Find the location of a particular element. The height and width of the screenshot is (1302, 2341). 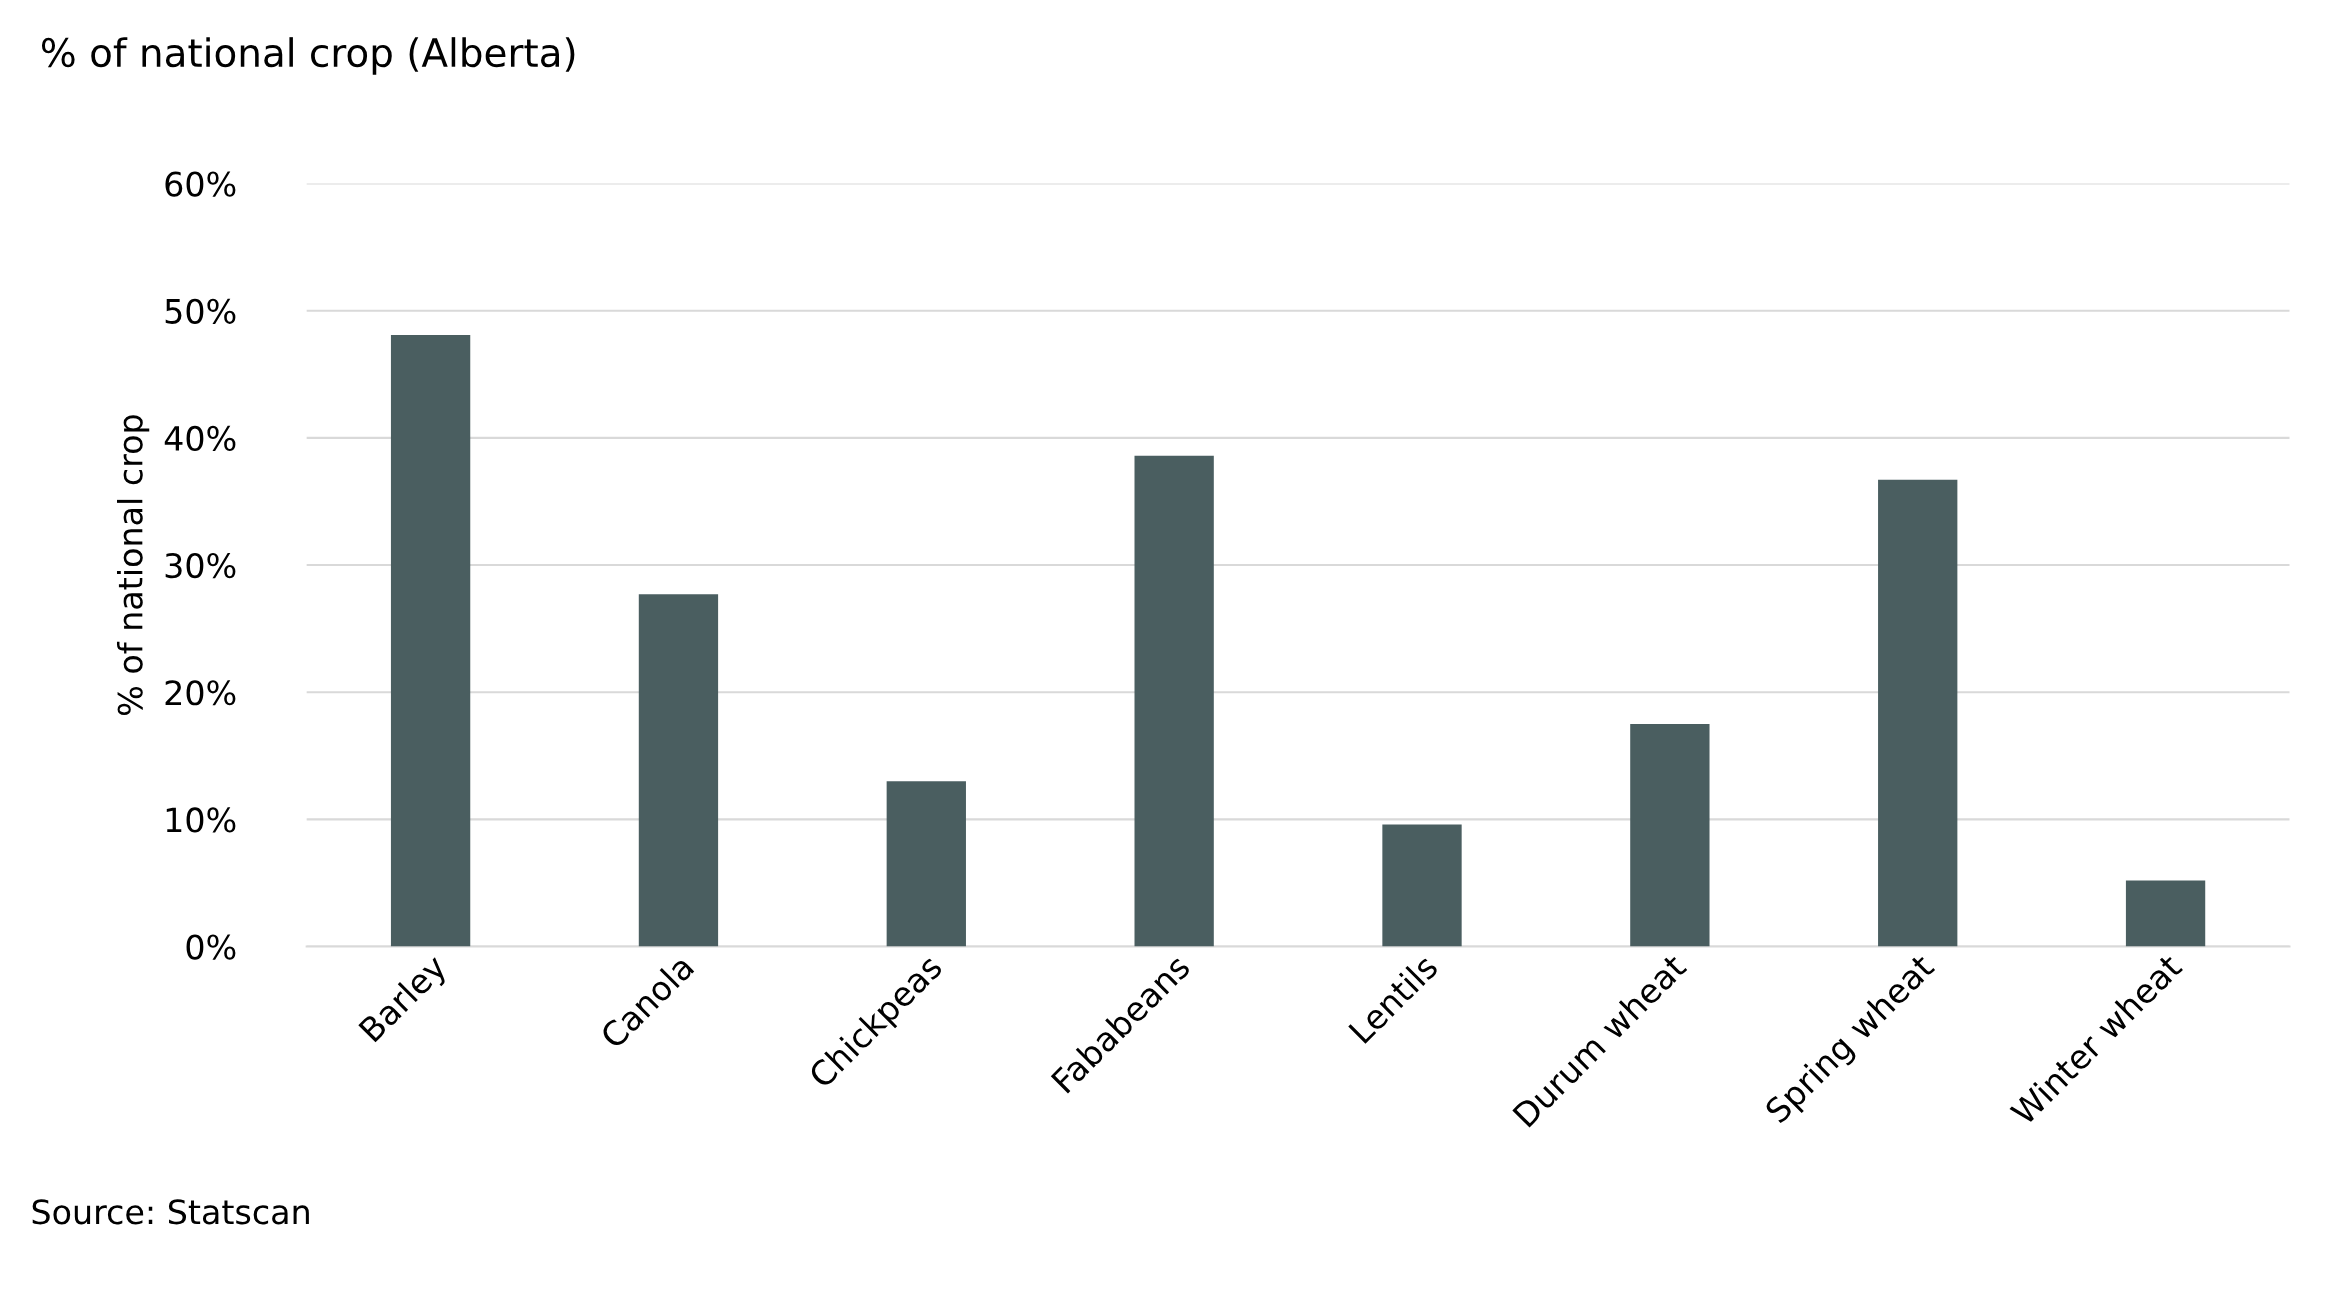

y-tick-label: 0% is located at coordinates (211, 947).